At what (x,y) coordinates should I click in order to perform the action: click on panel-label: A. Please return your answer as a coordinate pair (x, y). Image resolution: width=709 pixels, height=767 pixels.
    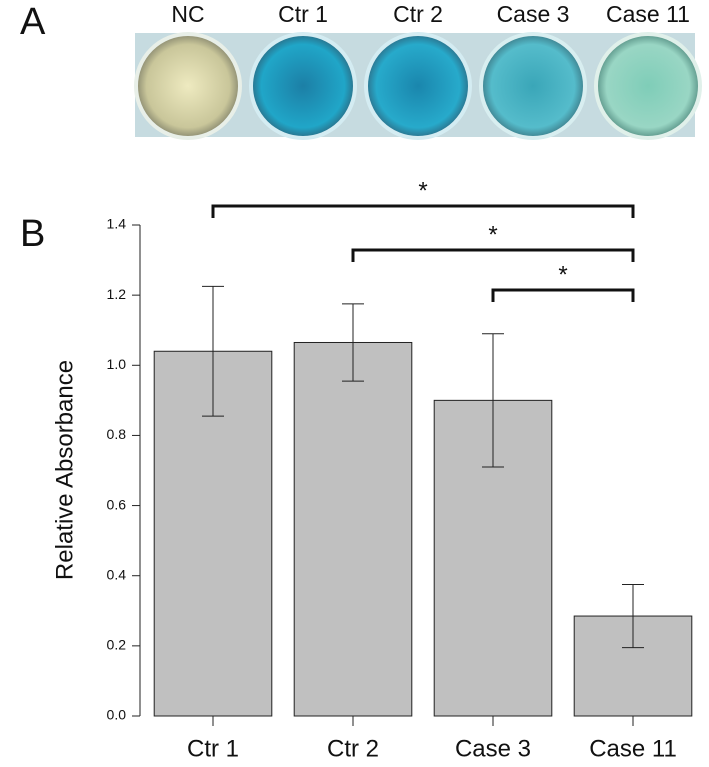
    Looking at the image, I should click on (33, 22).